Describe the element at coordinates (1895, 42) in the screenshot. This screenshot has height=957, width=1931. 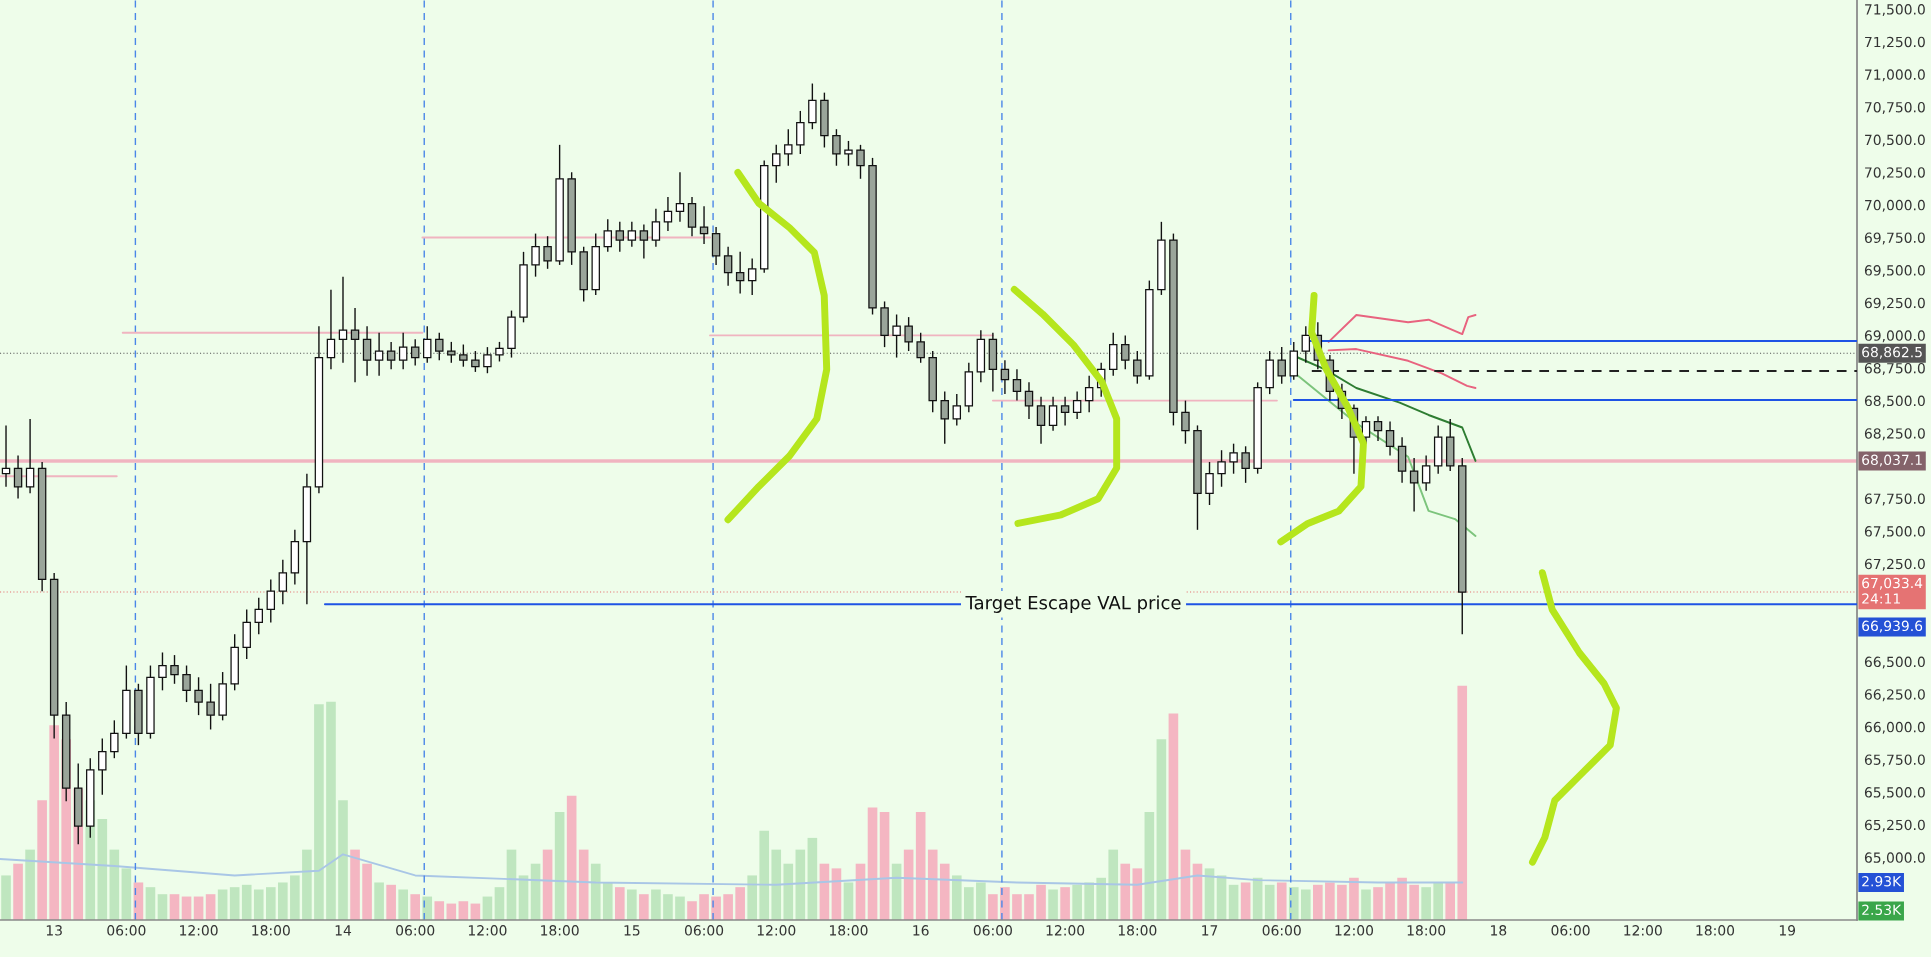
I see `y-tick-label: 71,250.0` at that location.